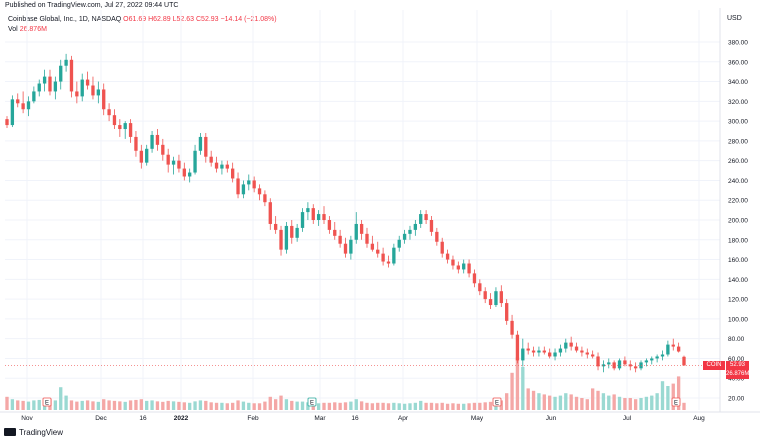 Image resolution: width=760 pixels, height=440 pixels. I want to click on ohlc-high: H62.89, so click(159, 19).